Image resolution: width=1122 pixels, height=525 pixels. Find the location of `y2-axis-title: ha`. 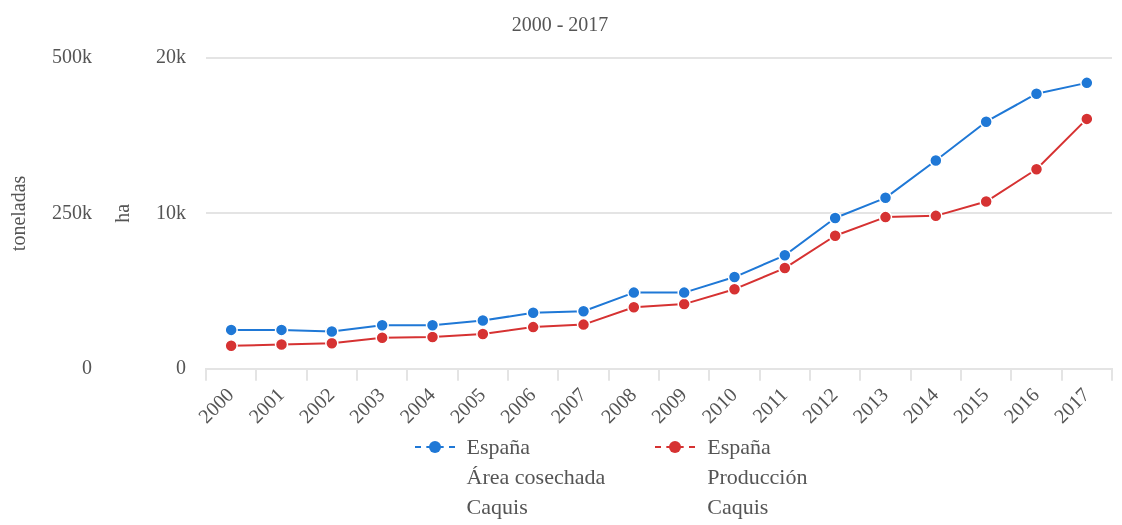

y2-axis-title: ha is located at coordinates (122, 213).